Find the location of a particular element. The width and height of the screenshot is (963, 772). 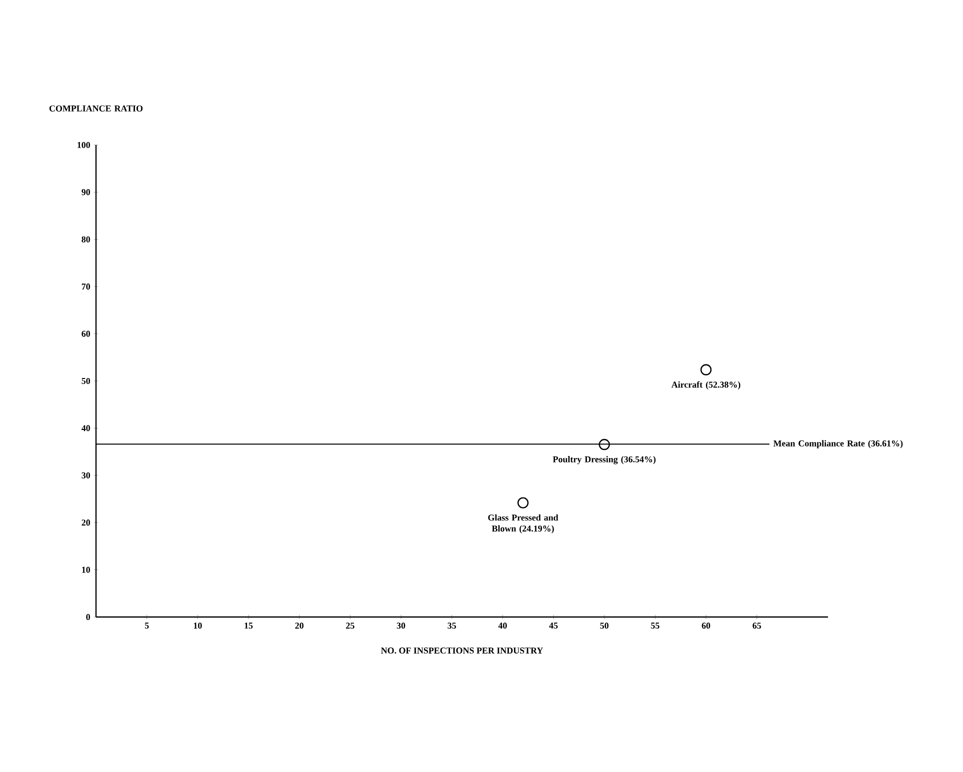

x-tick-label: 45 is located at coordinates (553, 625).